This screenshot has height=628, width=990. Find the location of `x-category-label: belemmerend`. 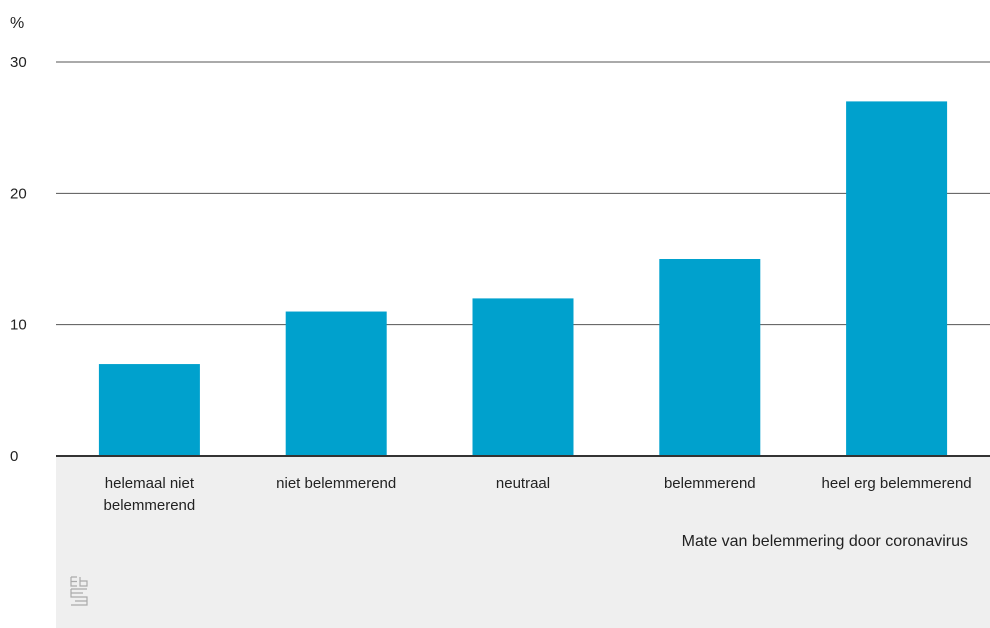

x-category-label: belemmerend is located at coordinates (710, 483).